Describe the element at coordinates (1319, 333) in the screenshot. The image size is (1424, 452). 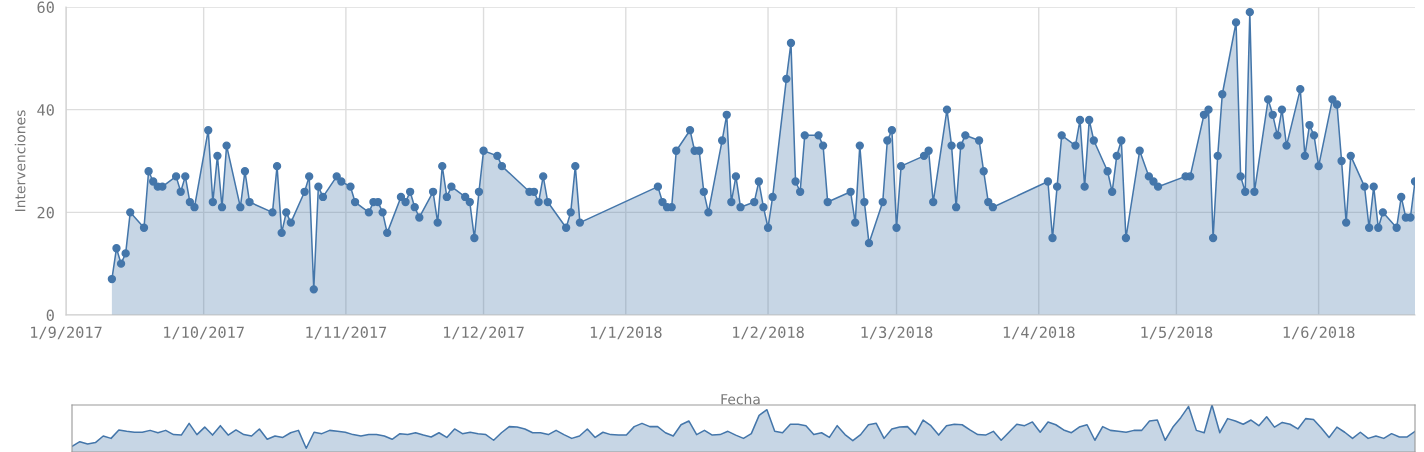
I see `x-tick-label: 1/6/2018` at that location.